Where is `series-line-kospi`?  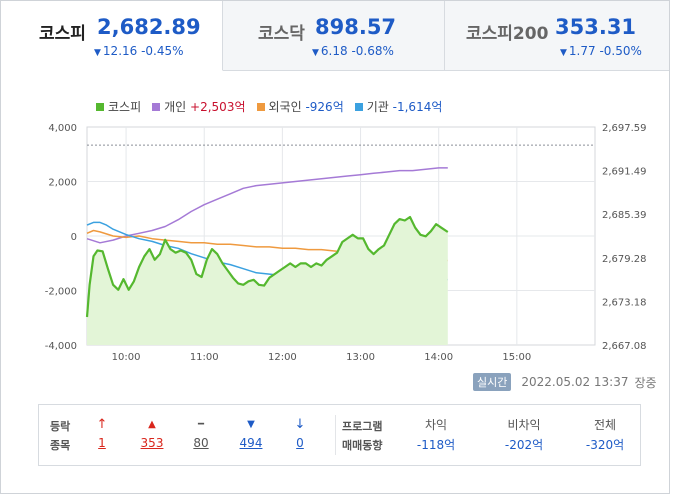 series-line-kospi is located at coordinates (267, 266).